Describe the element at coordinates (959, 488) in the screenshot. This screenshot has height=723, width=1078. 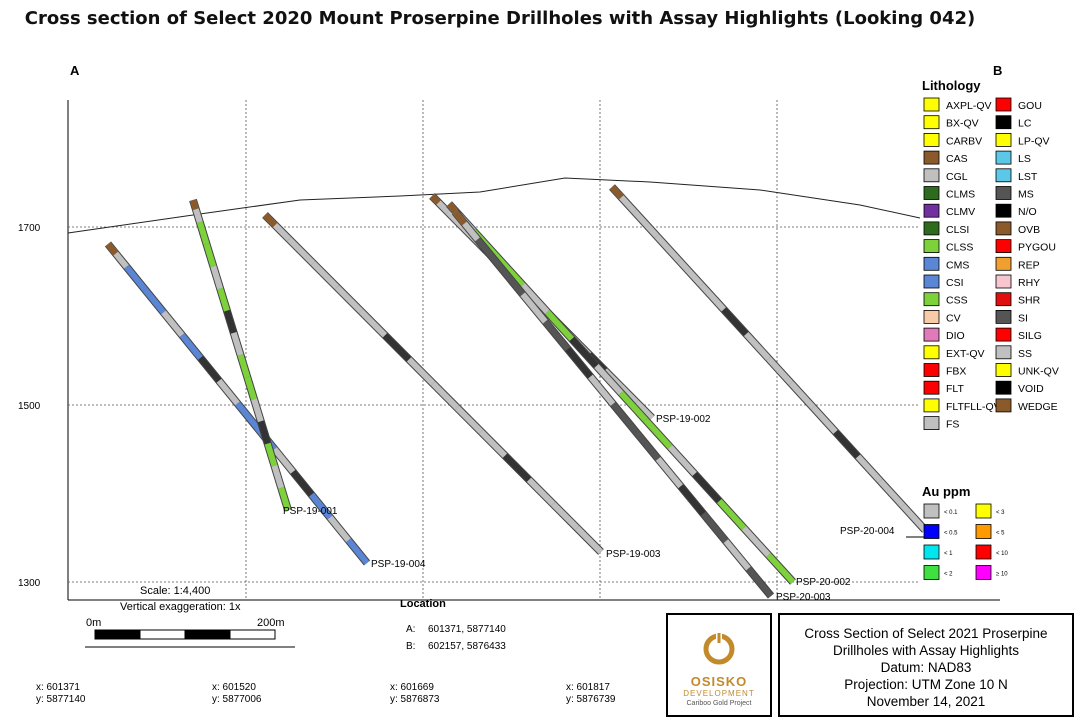
I see `au-legend-title-bg` at that location.